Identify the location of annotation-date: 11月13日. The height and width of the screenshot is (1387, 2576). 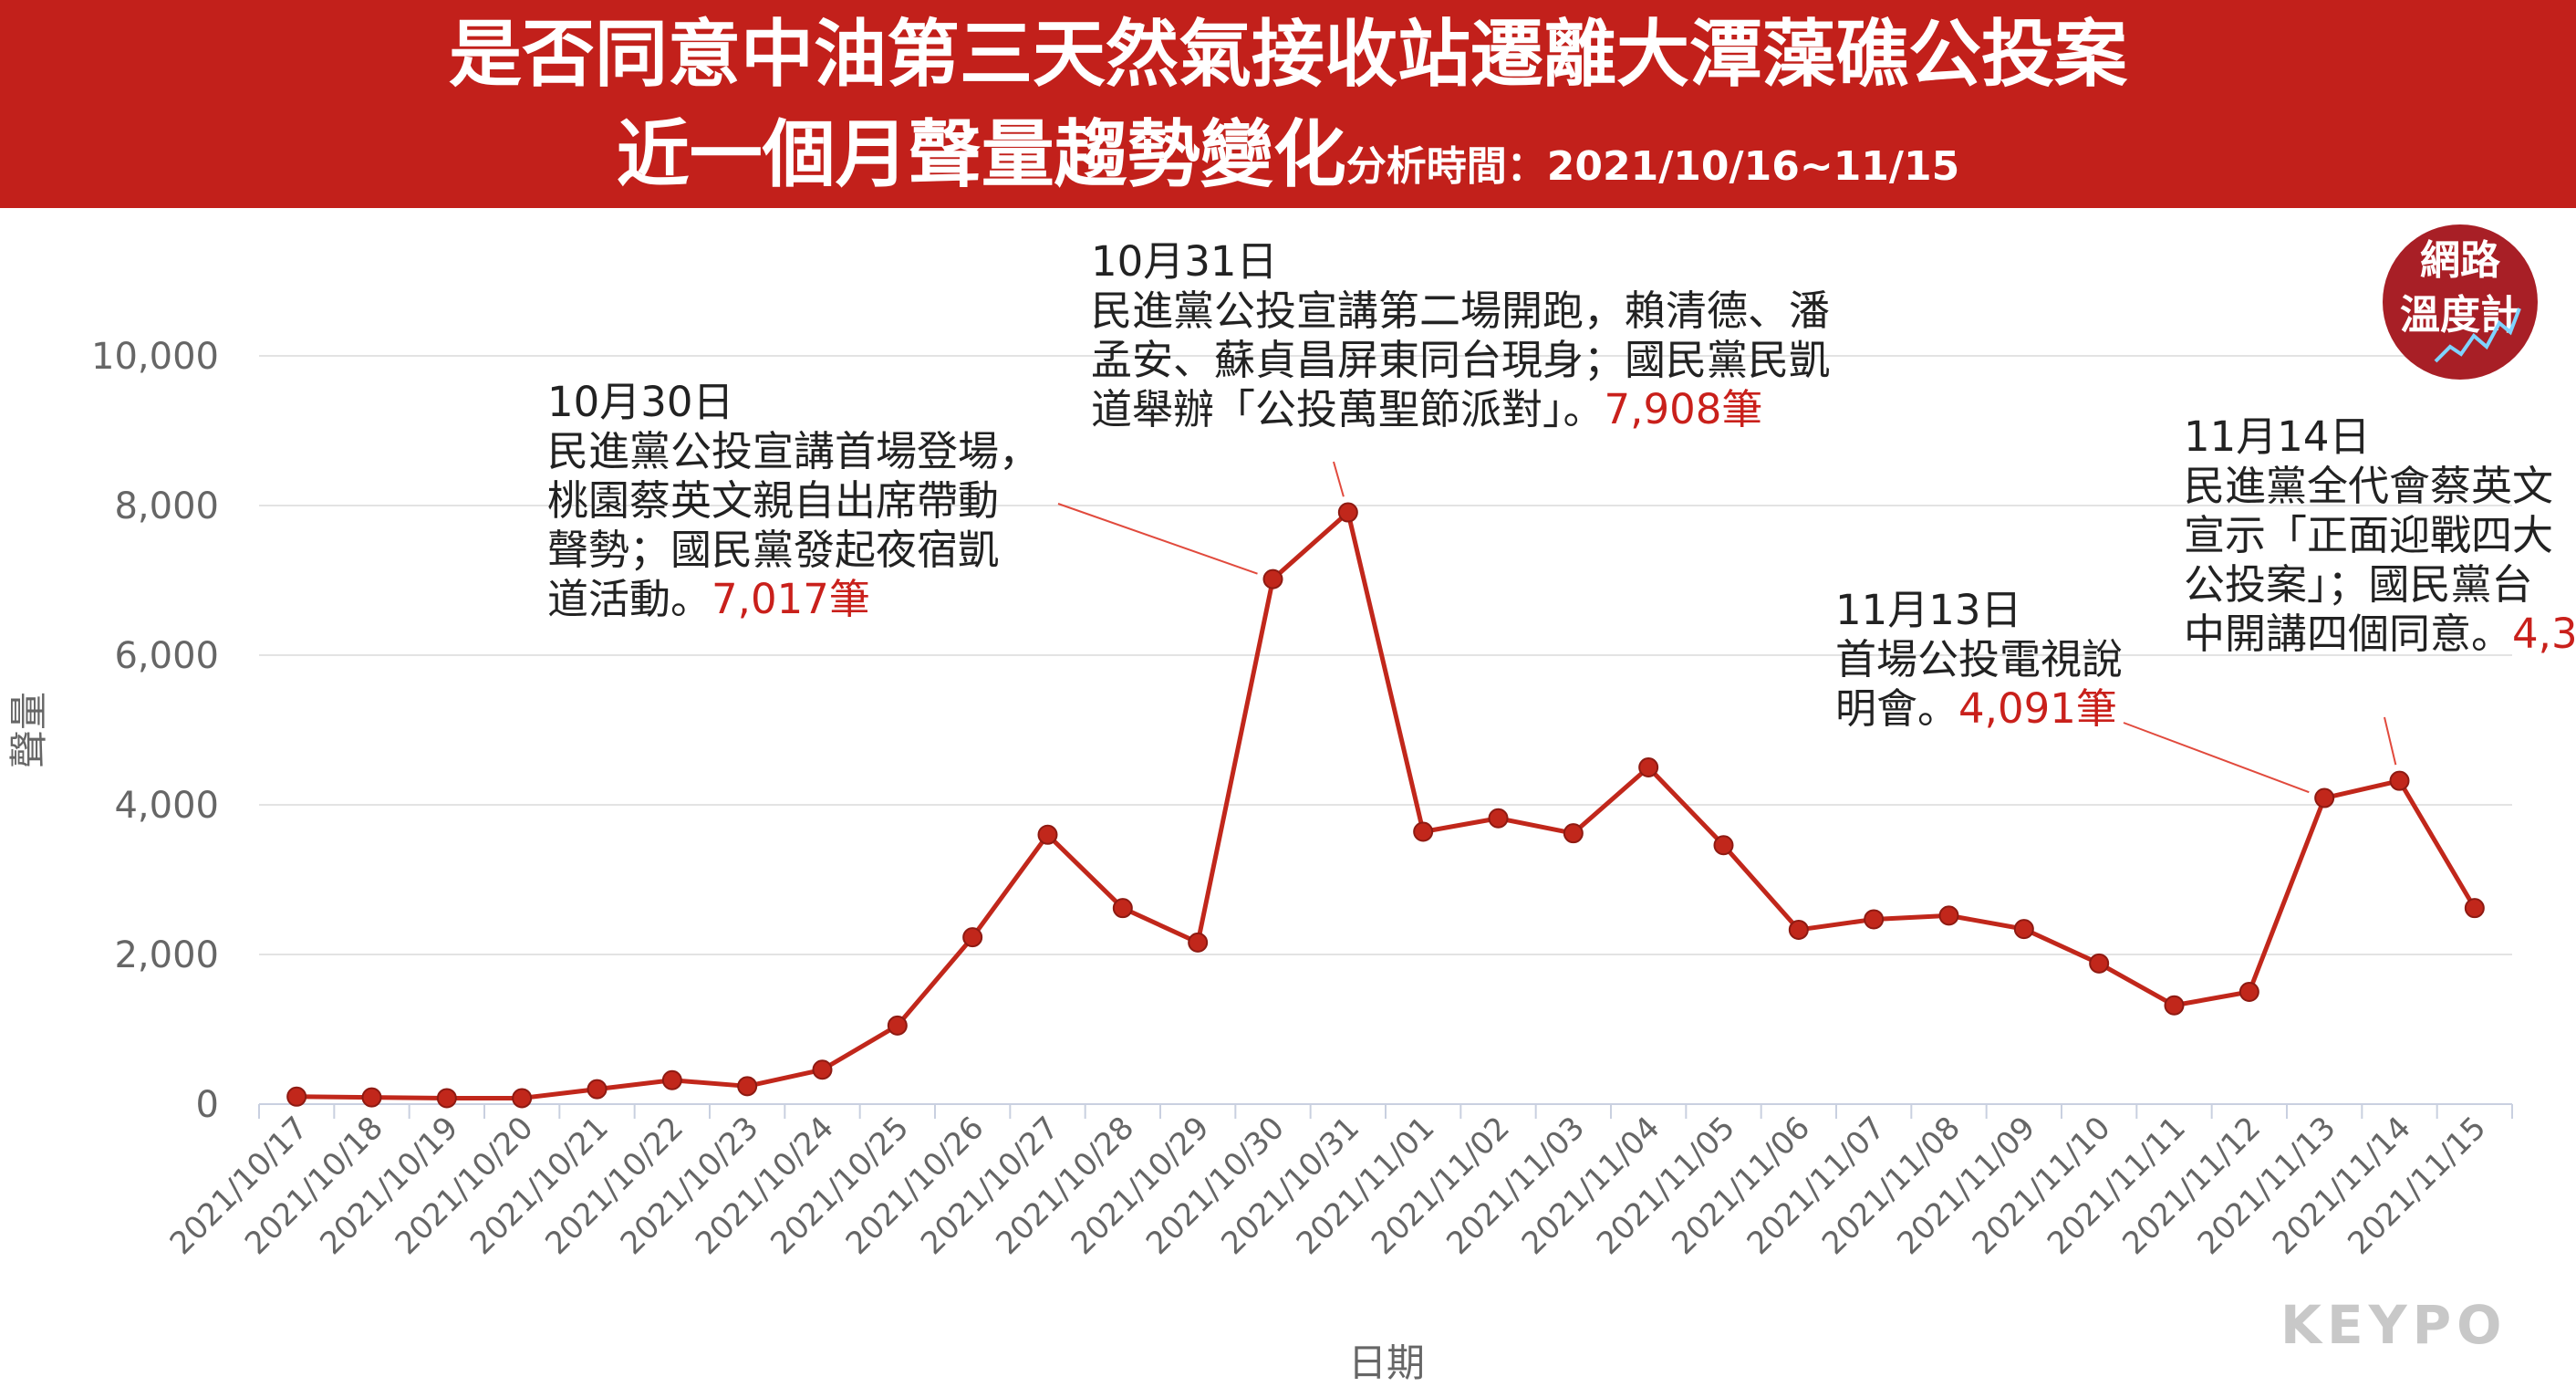
(1929, 610).